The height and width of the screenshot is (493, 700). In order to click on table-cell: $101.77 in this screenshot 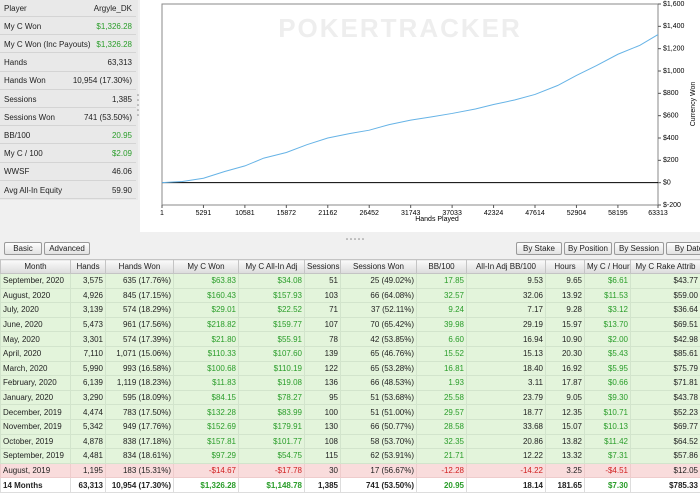, I will do `click(272, 441)`.